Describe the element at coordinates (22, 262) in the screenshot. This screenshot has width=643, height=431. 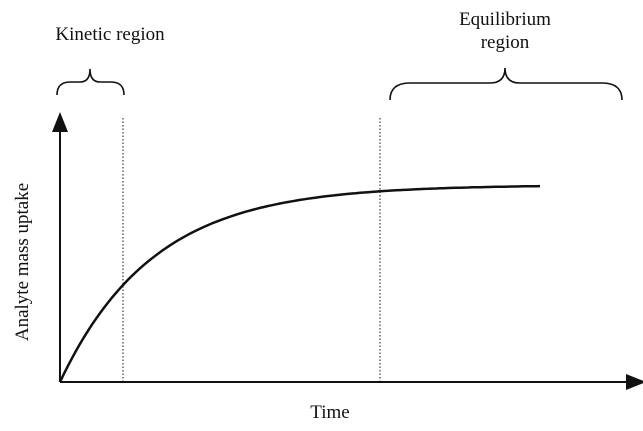
I see `y-axis-label: Analyte mass uptake` at that location.